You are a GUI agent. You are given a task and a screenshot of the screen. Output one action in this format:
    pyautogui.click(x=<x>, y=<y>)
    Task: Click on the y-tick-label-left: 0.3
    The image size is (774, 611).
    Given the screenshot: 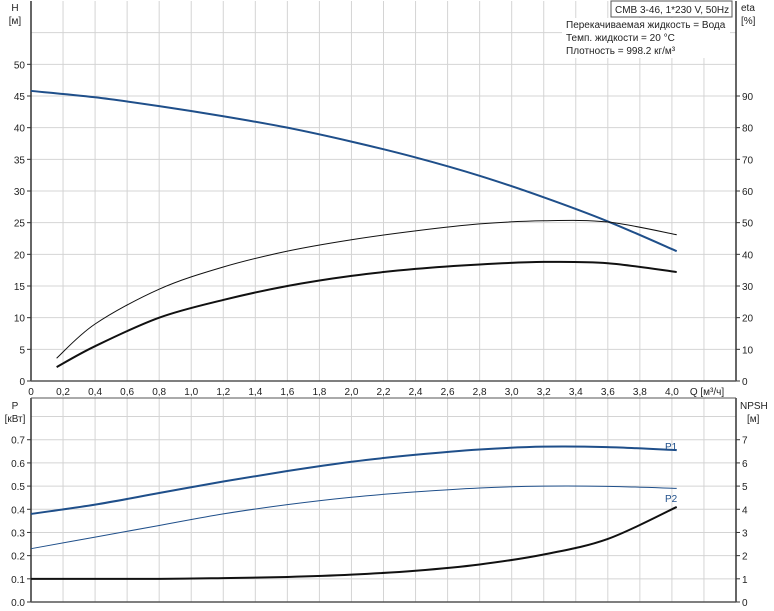 What is the action you would take?
    pyautogui.click(x=18, y=533)
    